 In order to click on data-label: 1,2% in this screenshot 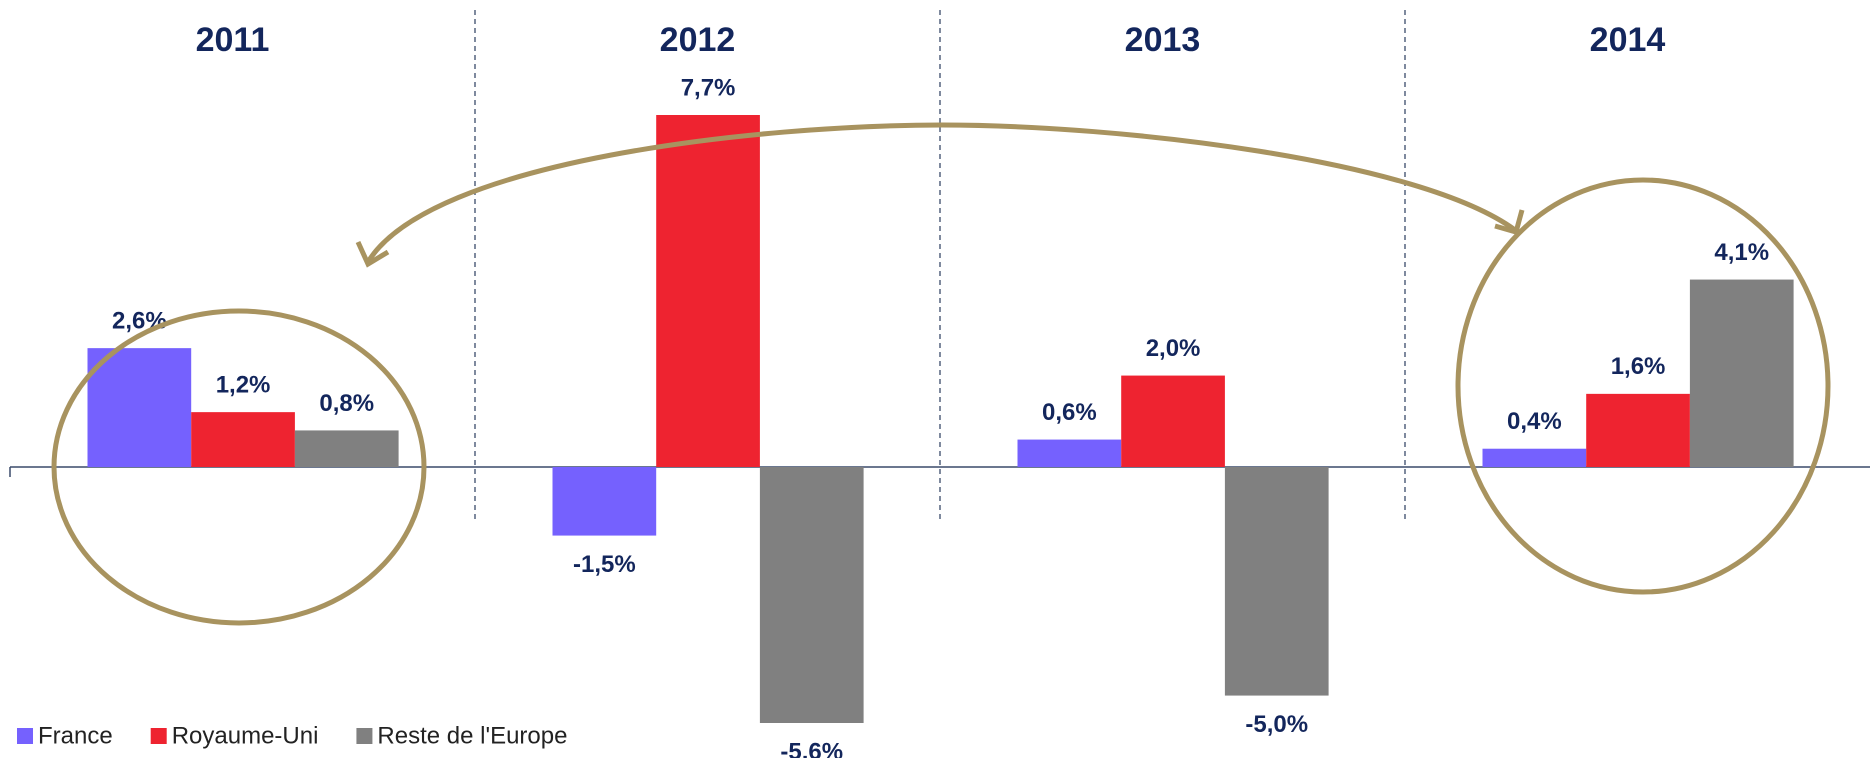, I will do `click(243, 384)`.